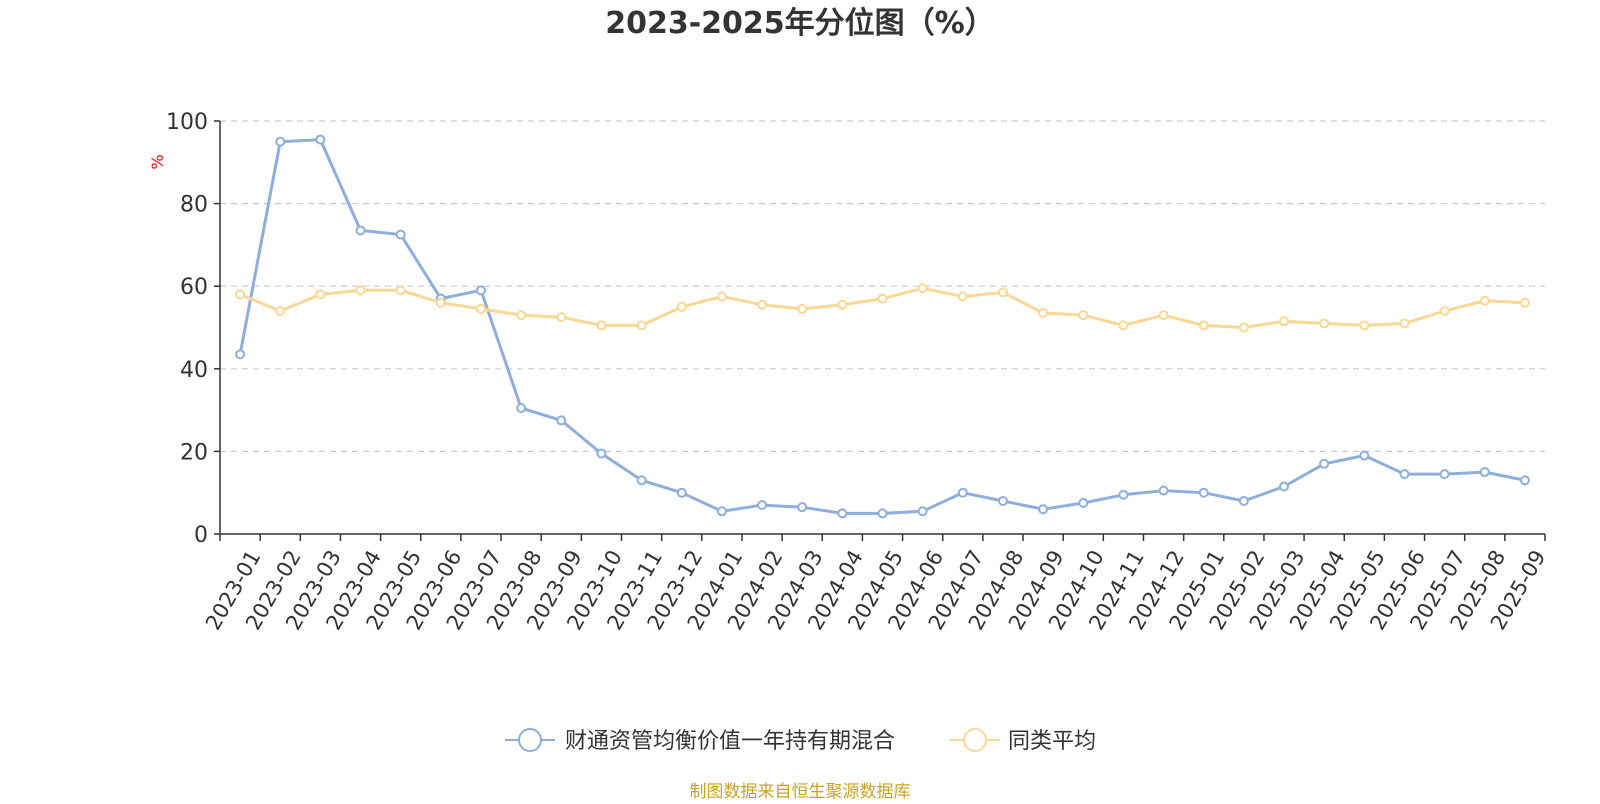 The height and width of the screenshot is (804, 1600). I want to click on legend: 财通资管均衡价值一年持有期混合 同类平均, so click(800, 741).